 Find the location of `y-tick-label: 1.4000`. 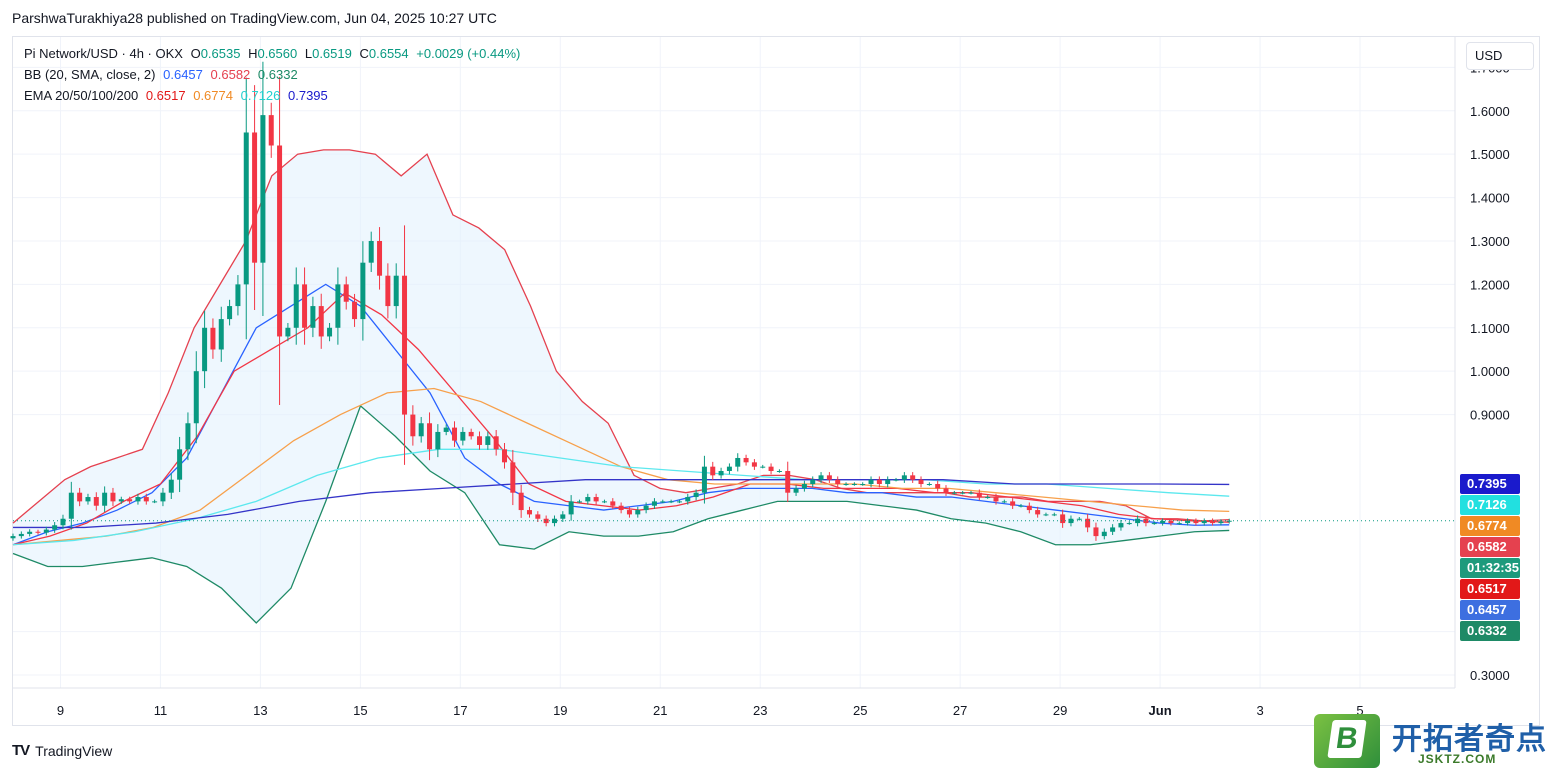

y-tick-label: 1.4000 is located at coordinates (1490, 198).